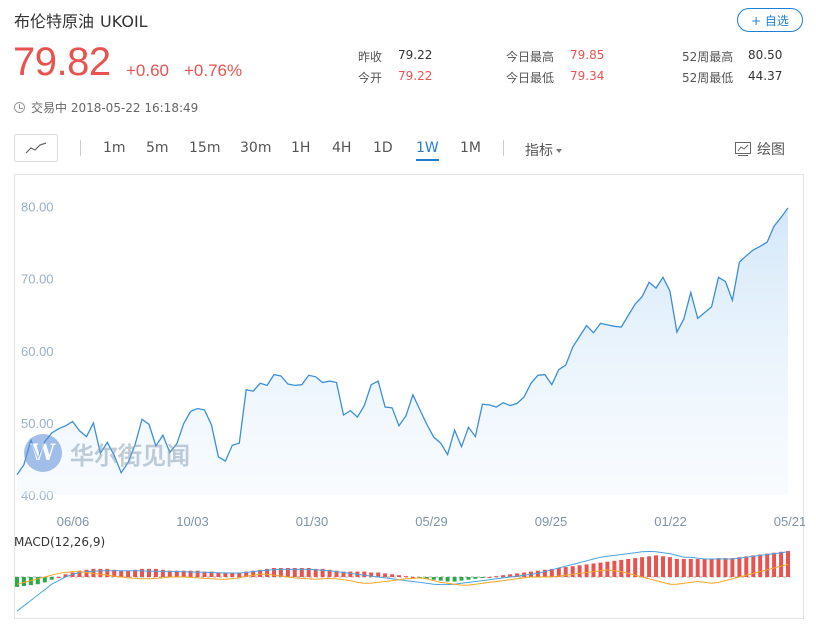 The image size is (816, 625). Describe the element at coordinates (551, 521) in the screenshot. I see `x-tick-label: 09/25` at that location.